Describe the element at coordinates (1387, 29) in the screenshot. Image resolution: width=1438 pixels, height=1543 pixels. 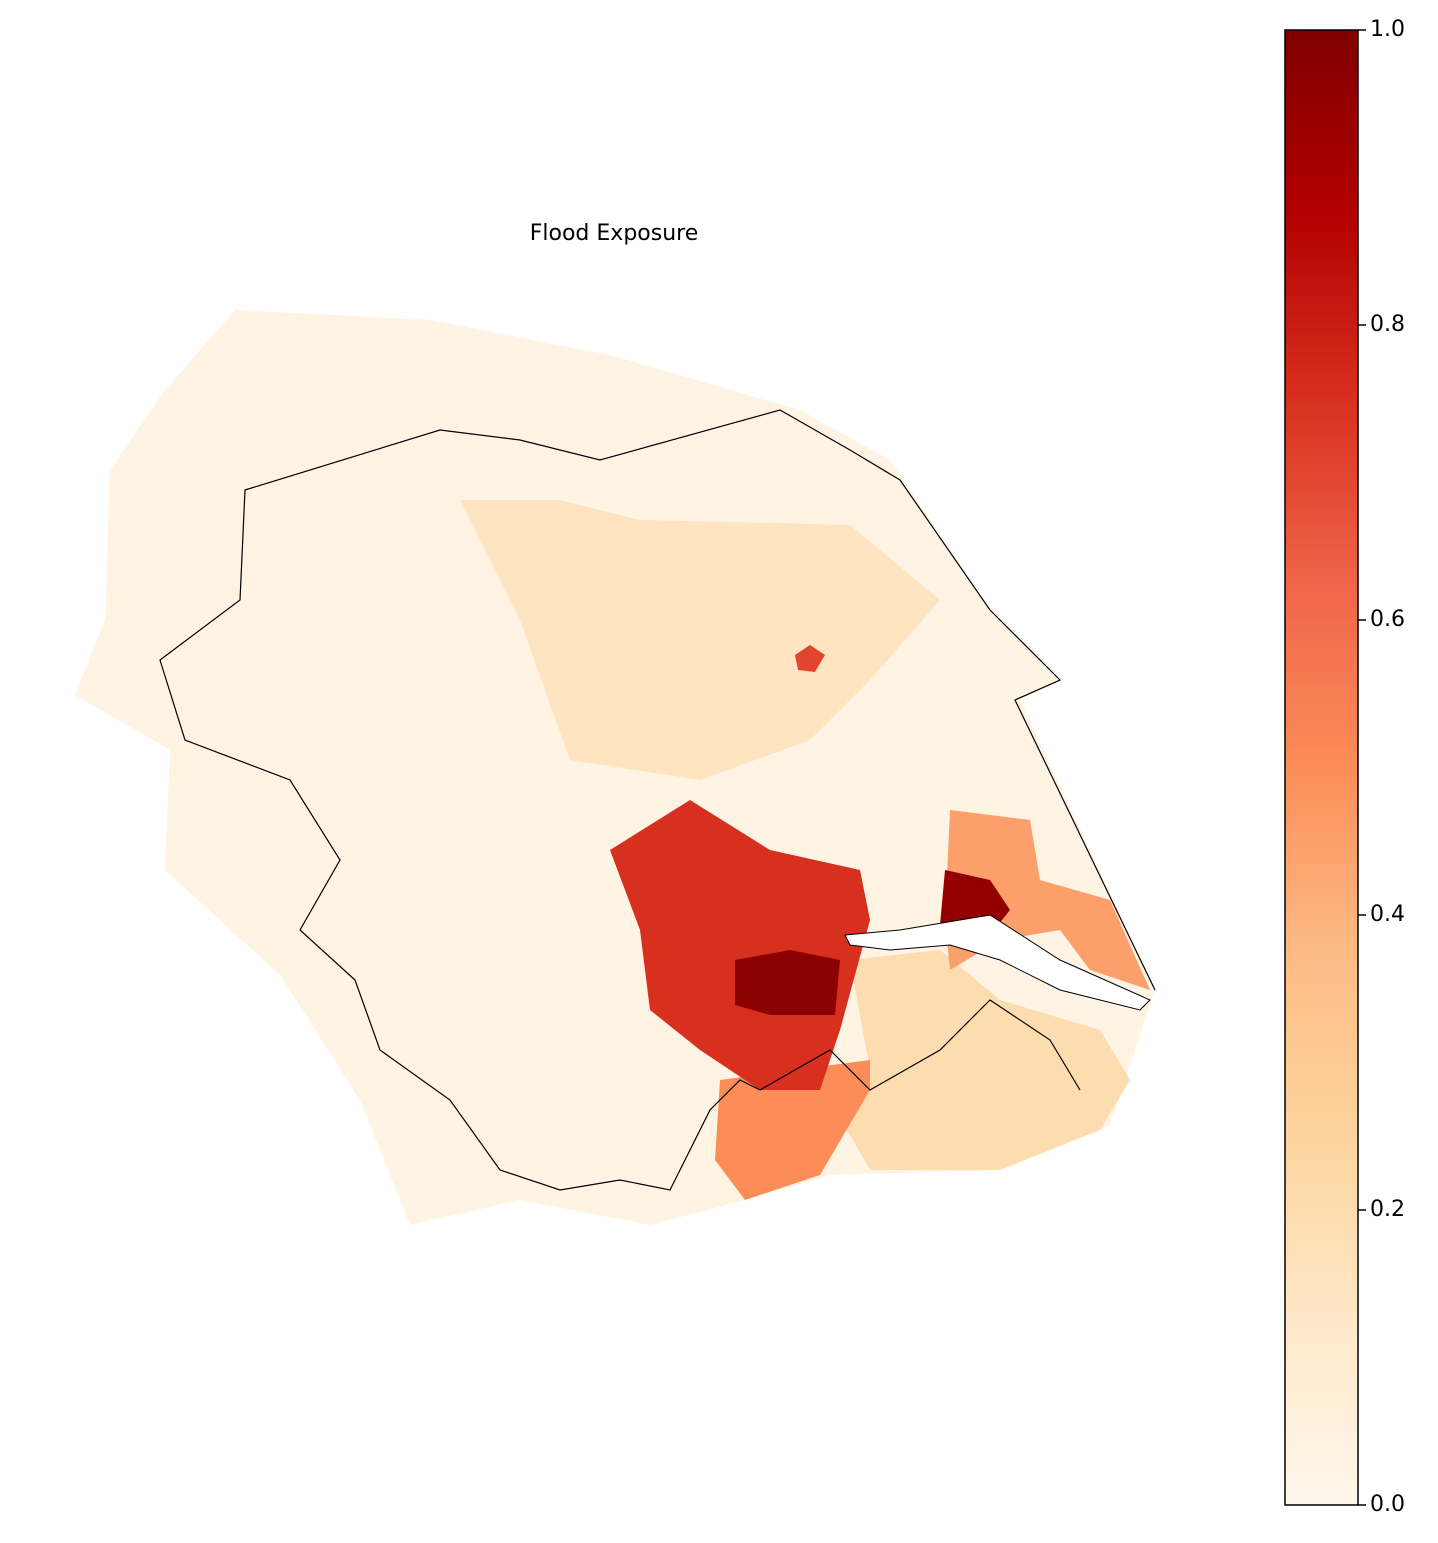
I see `colorbar-tick-label: 1.0` at that location.